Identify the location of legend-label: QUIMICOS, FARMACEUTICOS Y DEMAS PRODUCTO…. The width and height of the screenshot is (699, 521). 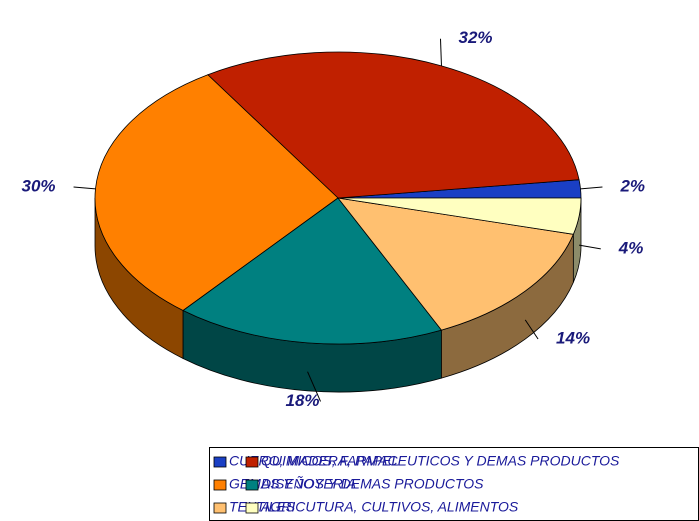
(440, 461).